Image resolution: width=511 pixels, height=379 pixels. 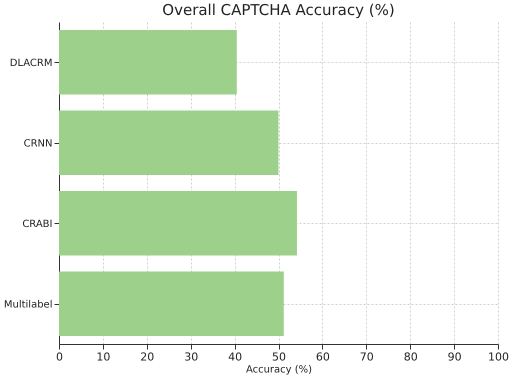 What do you see at coordinates (235, 357) in the screenshot?
I see `x-tick-label: 40` at bounding box center [235, 357].